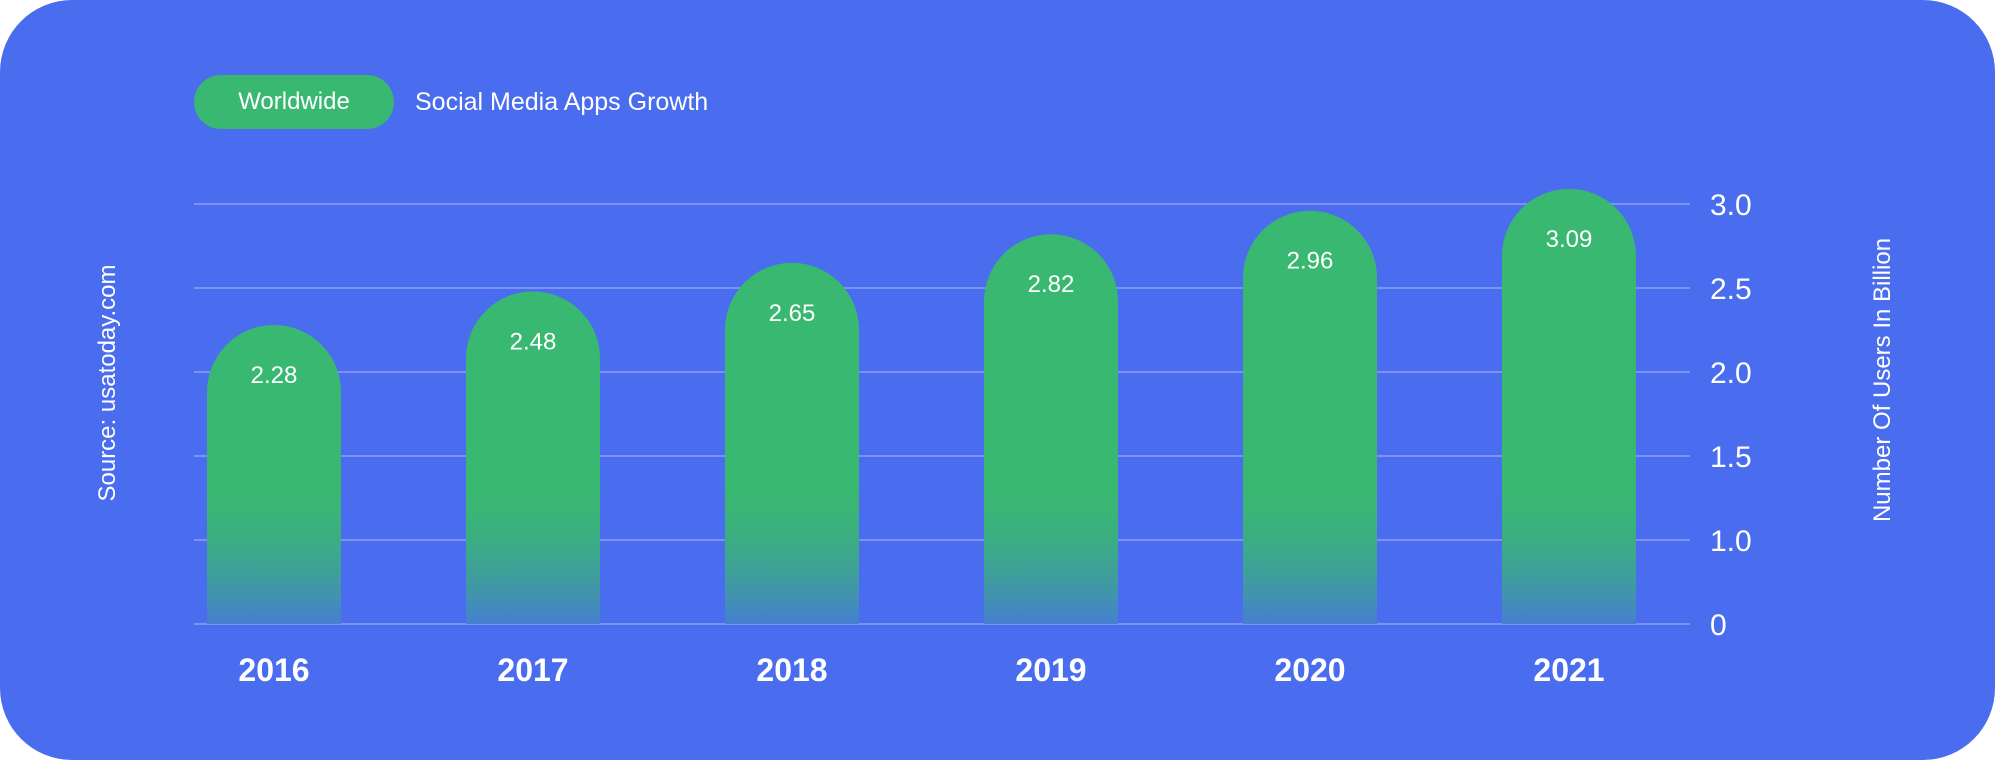  What do you see at coordinates (532, 670) in the screenshot?
I see `x-tick-label: 2017` at bounding box center [532, 670].